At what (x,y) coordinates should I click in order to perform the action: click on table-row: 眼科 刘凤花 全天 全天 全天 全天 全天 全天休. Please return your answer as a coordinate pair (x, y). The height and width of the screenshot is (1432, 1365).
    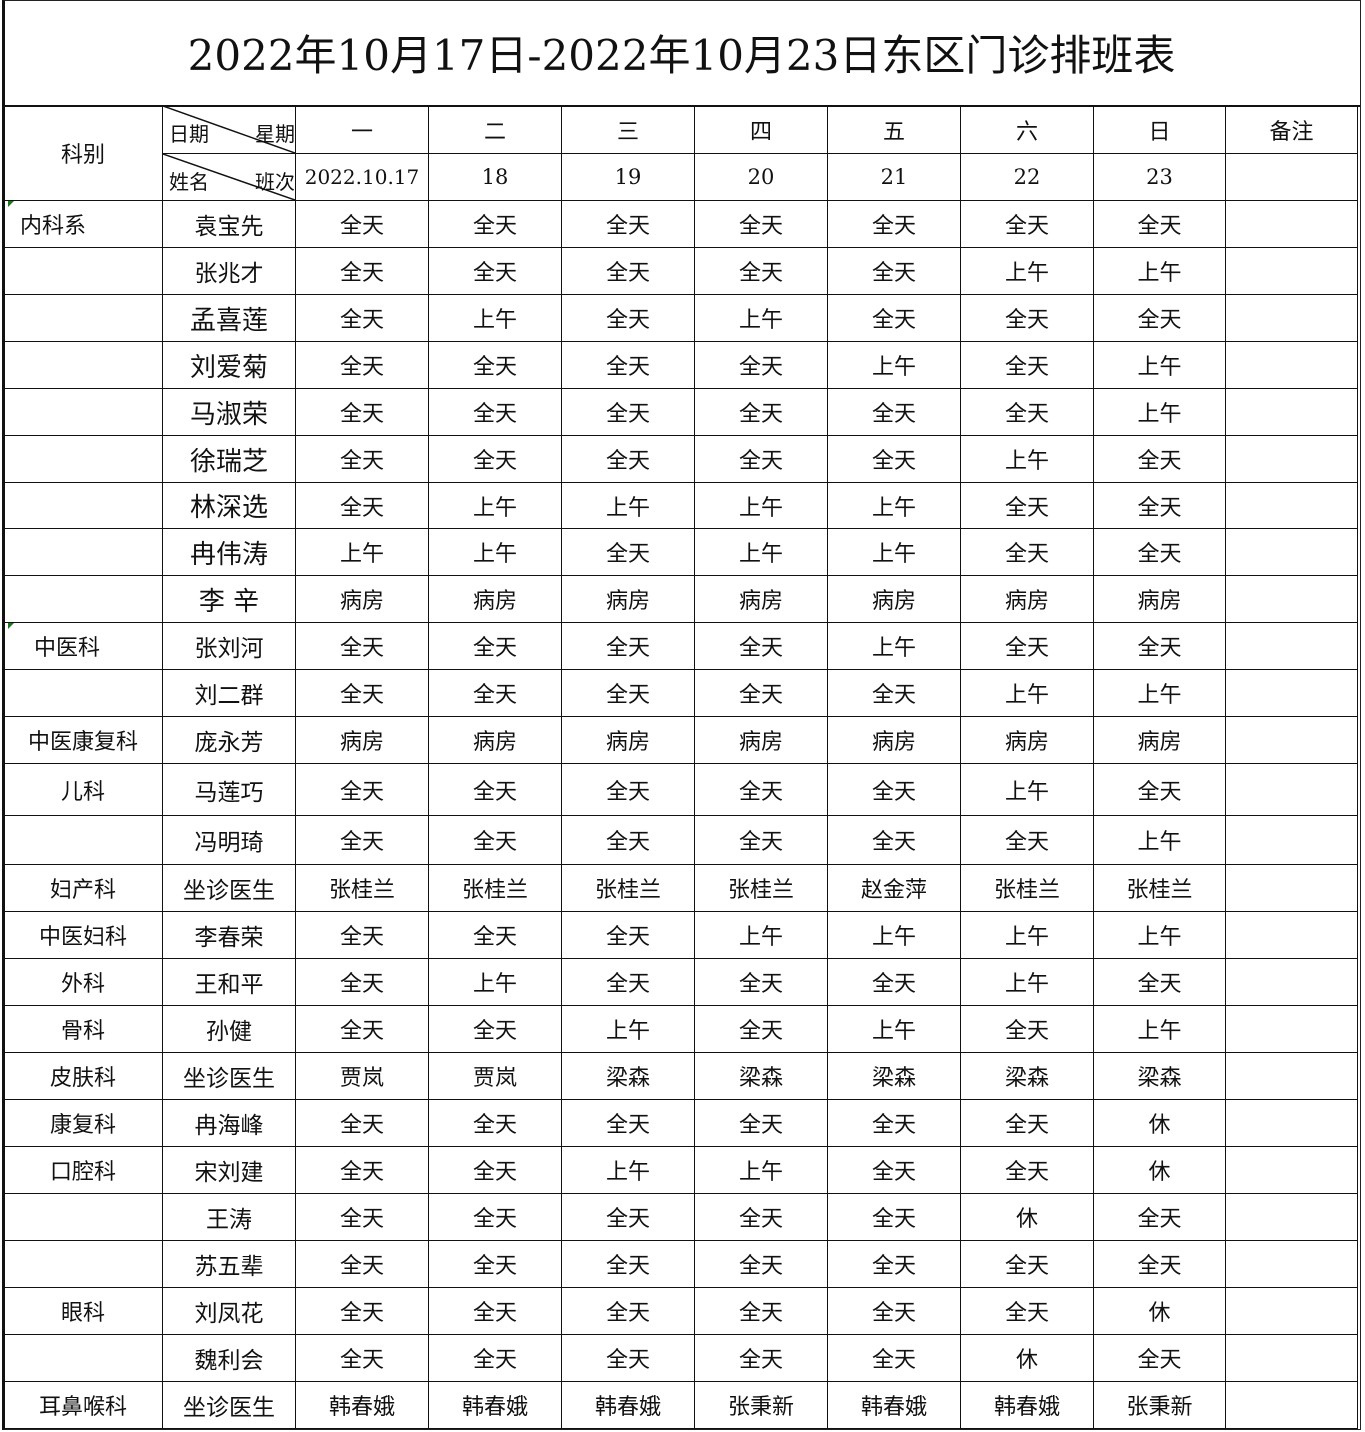
    Looking at the image, I should click on (680, 1311).